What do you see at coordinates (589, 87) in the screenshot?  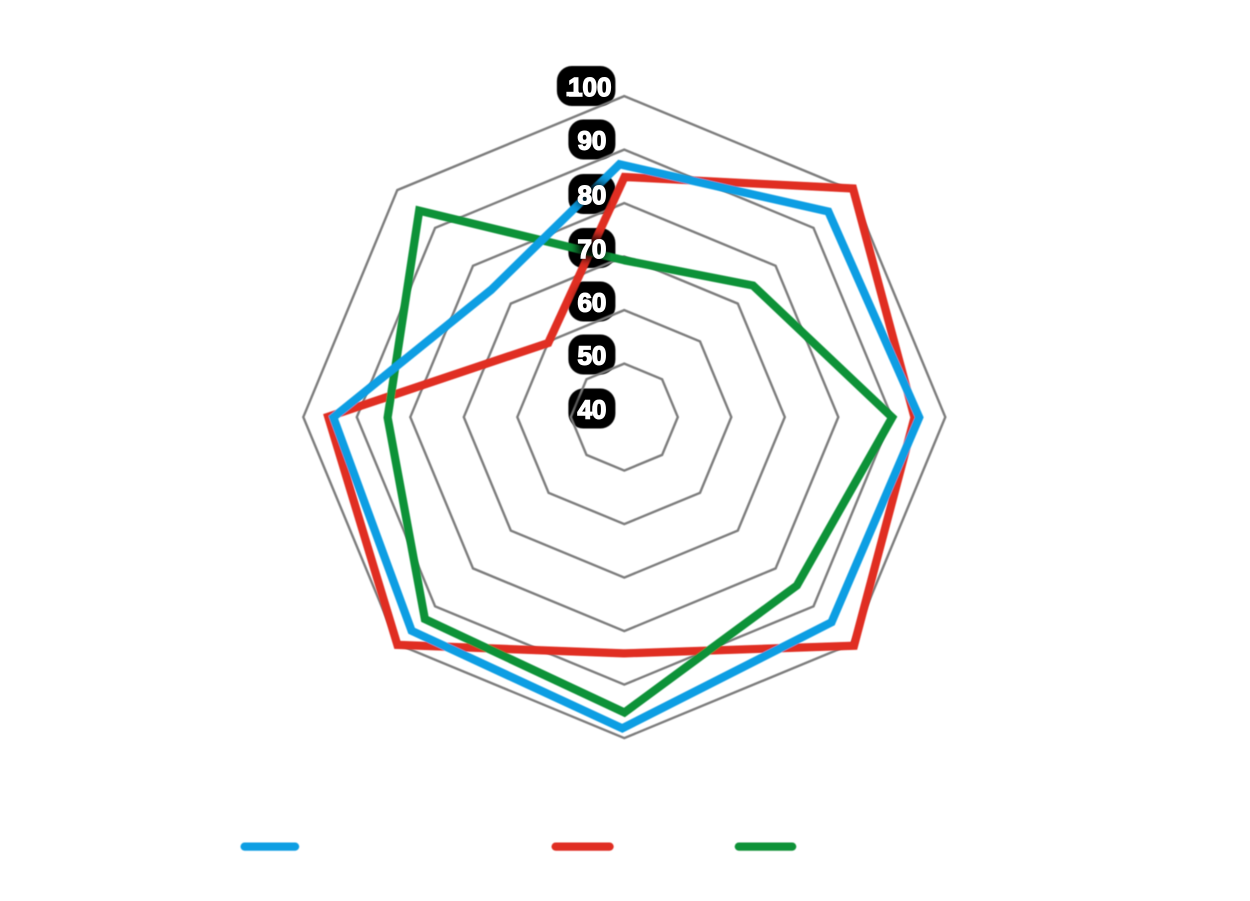 I see `svg-text: 100` at bounding box center [589, 87].